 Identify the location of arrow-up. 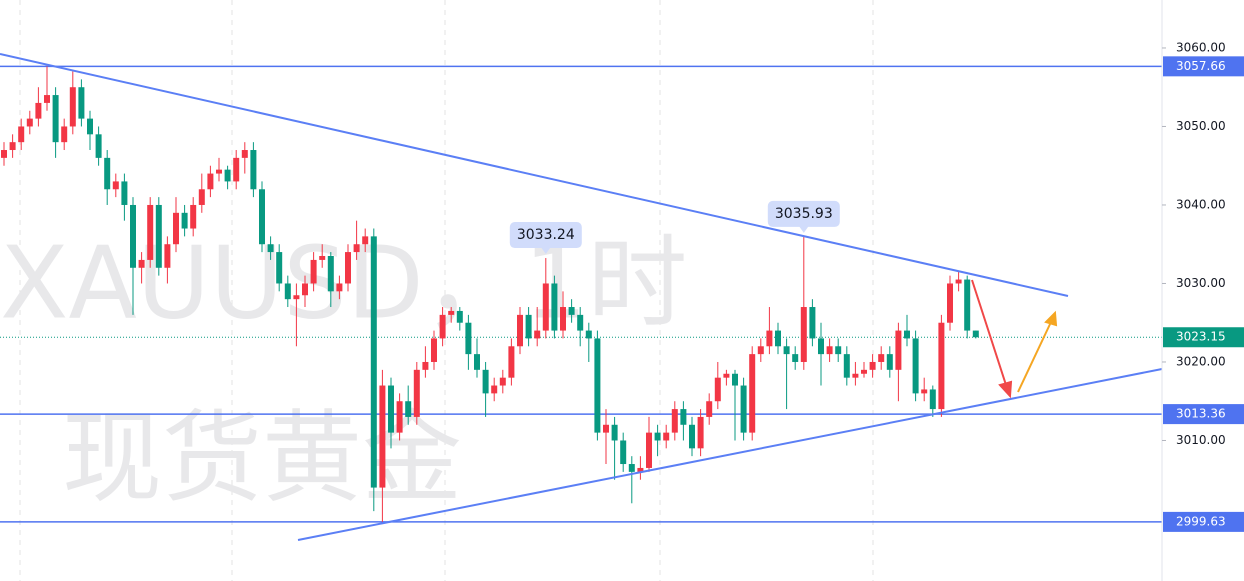
(1037, 351).